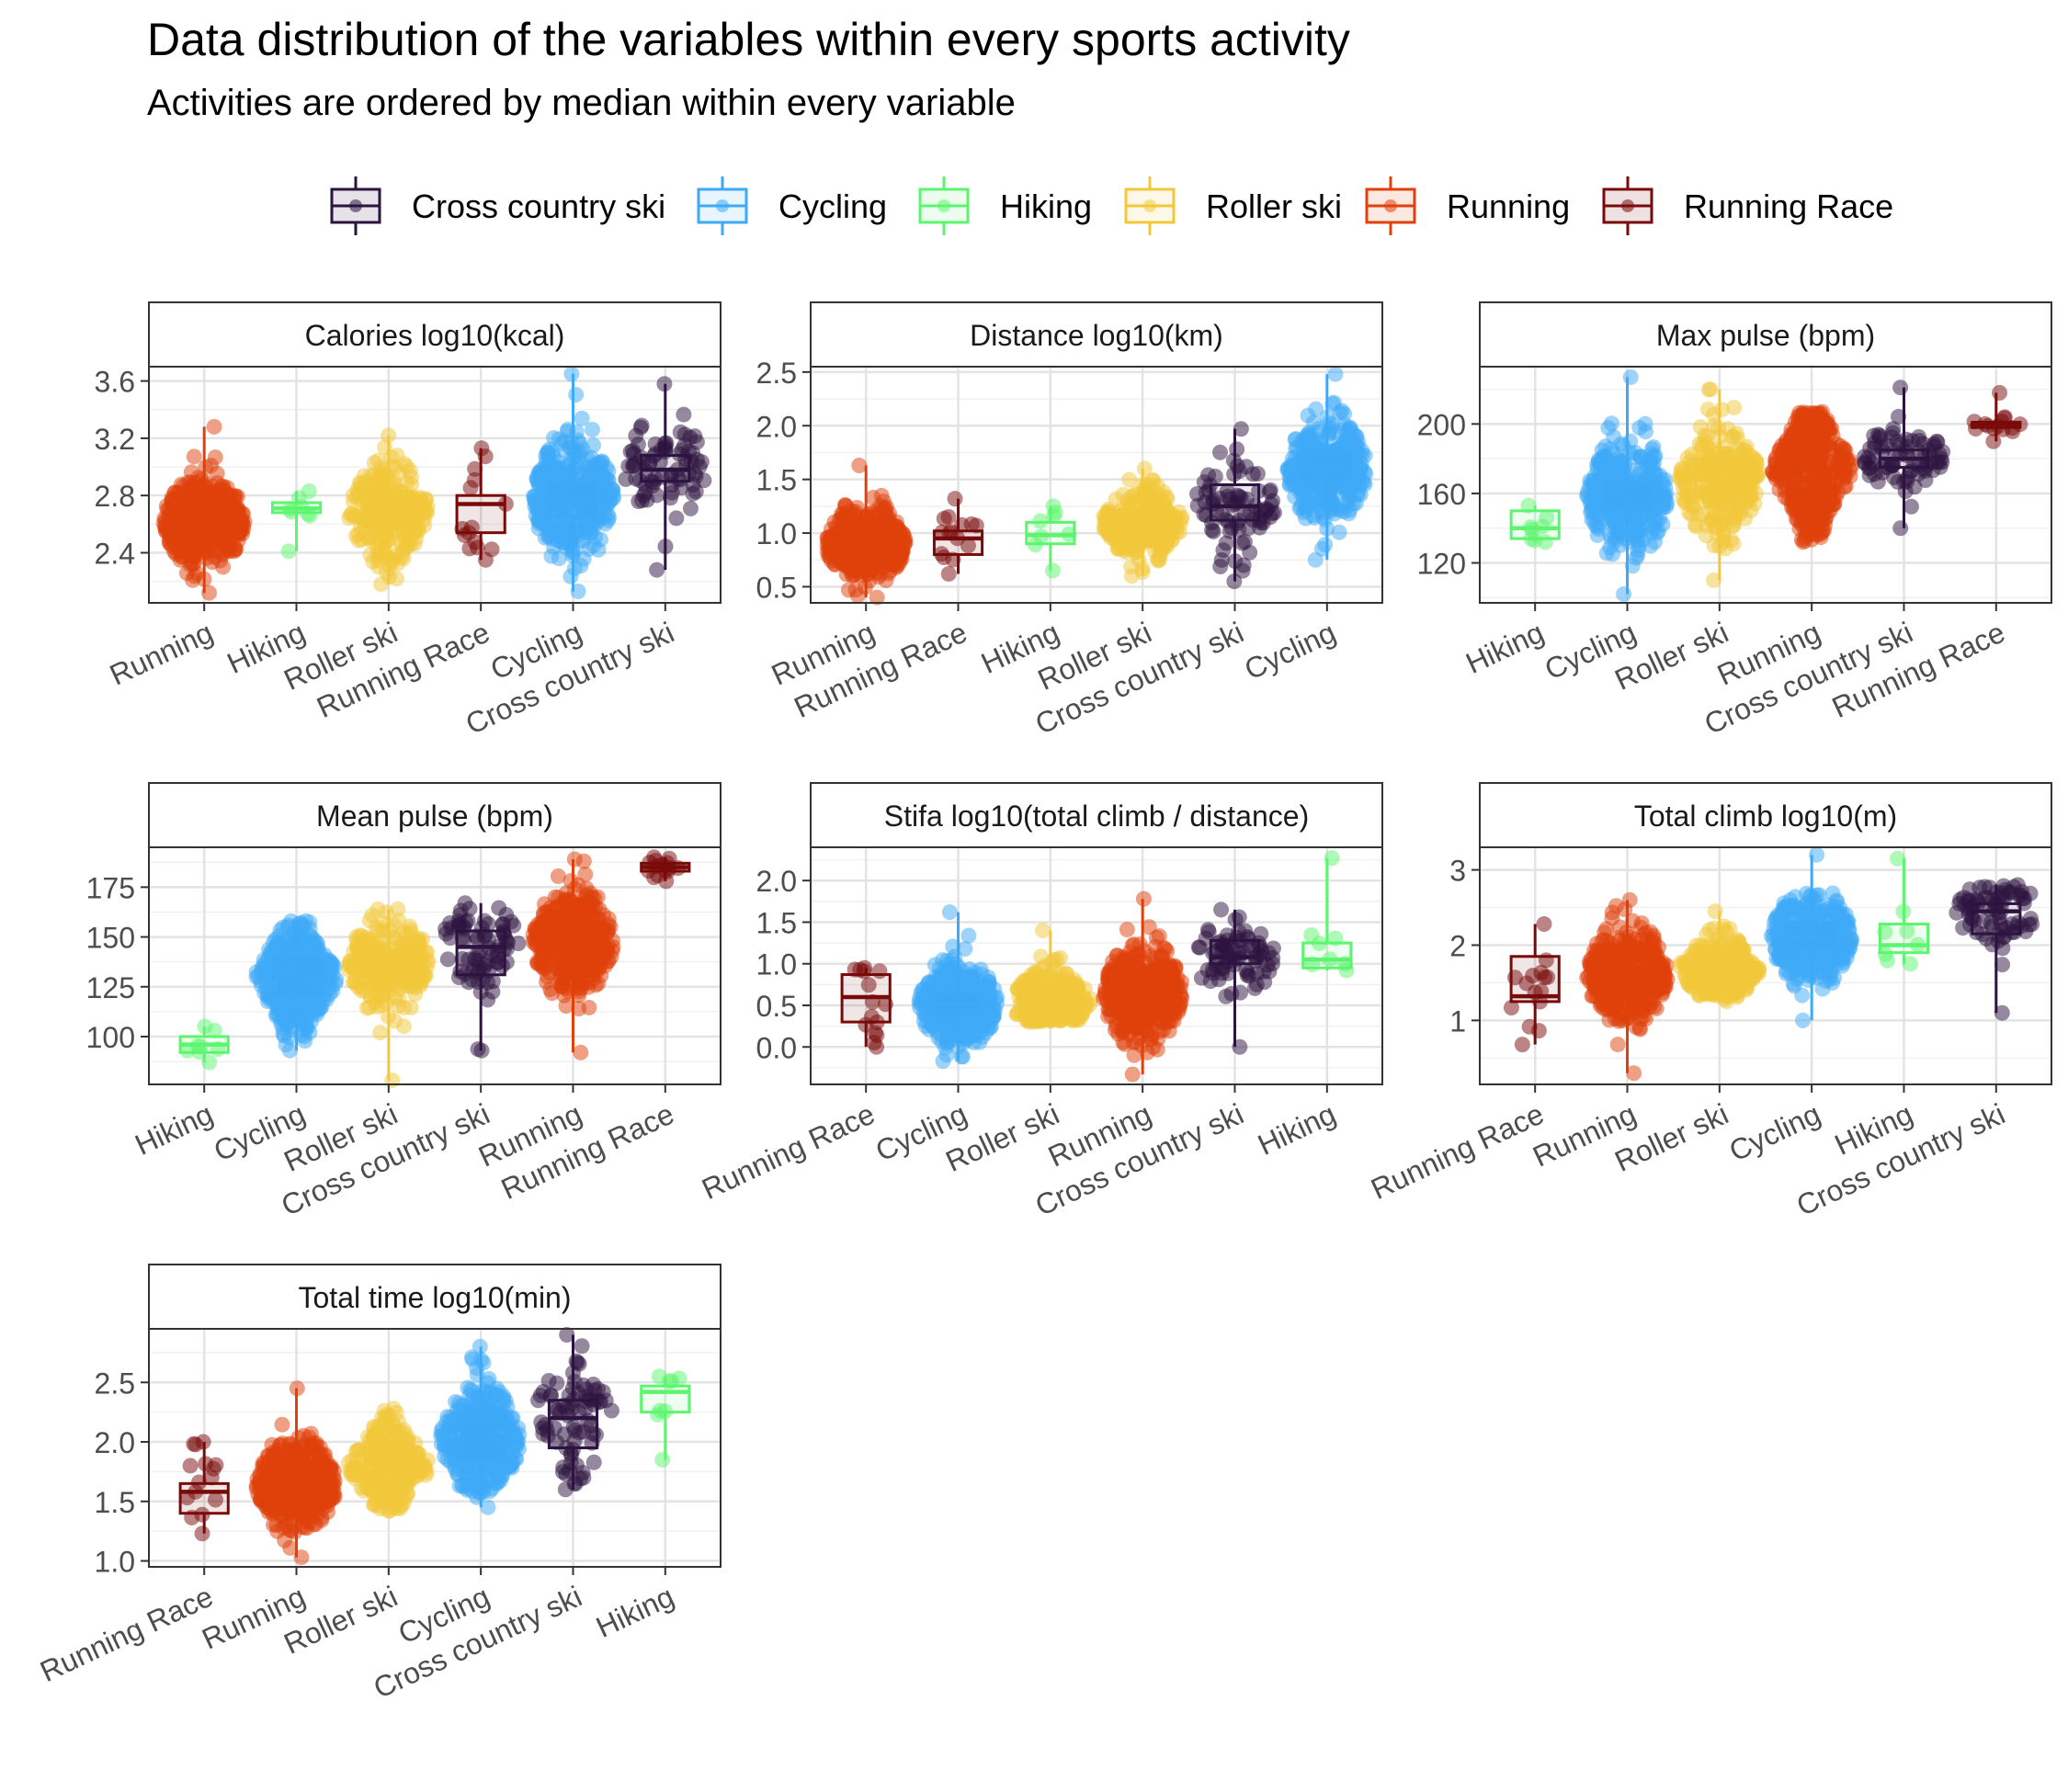  What do you see at coordinates (110, 1037) in the screenshot?
I see `y-tick-label: 100` at bounding box center [110, 1037].